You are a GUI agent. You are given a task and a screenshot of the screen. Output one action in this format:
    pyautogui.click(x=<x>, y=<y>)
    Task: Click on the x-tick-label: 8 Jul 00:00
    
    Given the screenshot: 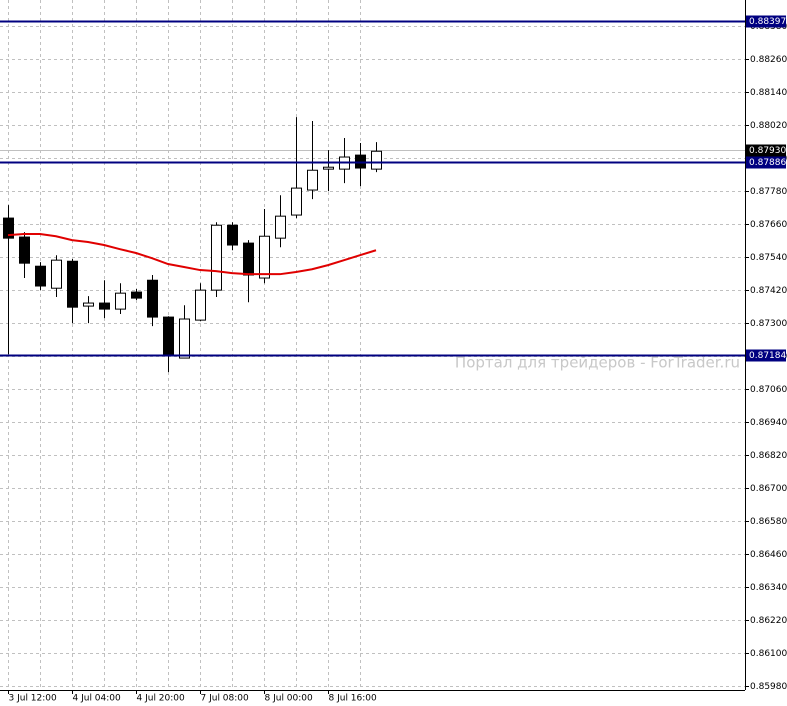 What is the action you would take?
    pyautogui.click(x=289, y=699)
    